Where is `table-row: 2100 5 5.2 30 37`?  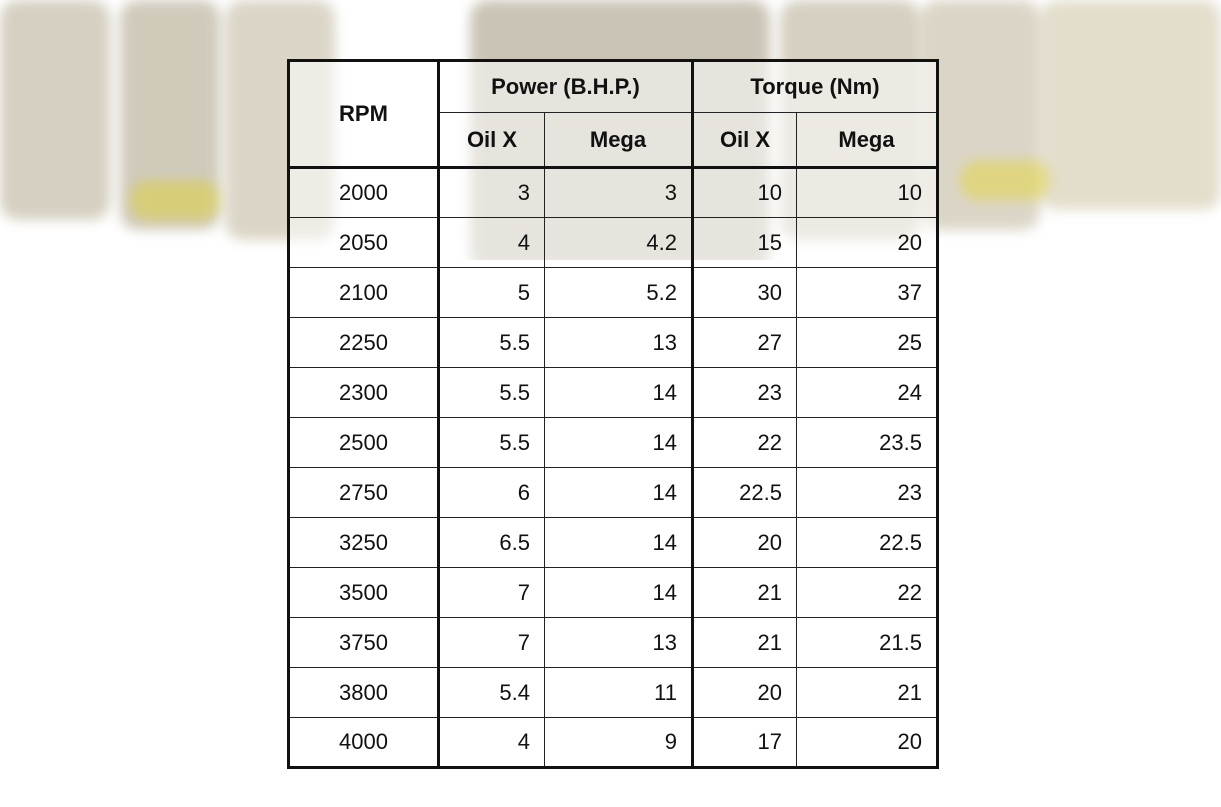 table-row: 2100 5 5.2 30 37 is located at coordinates (613, 292).